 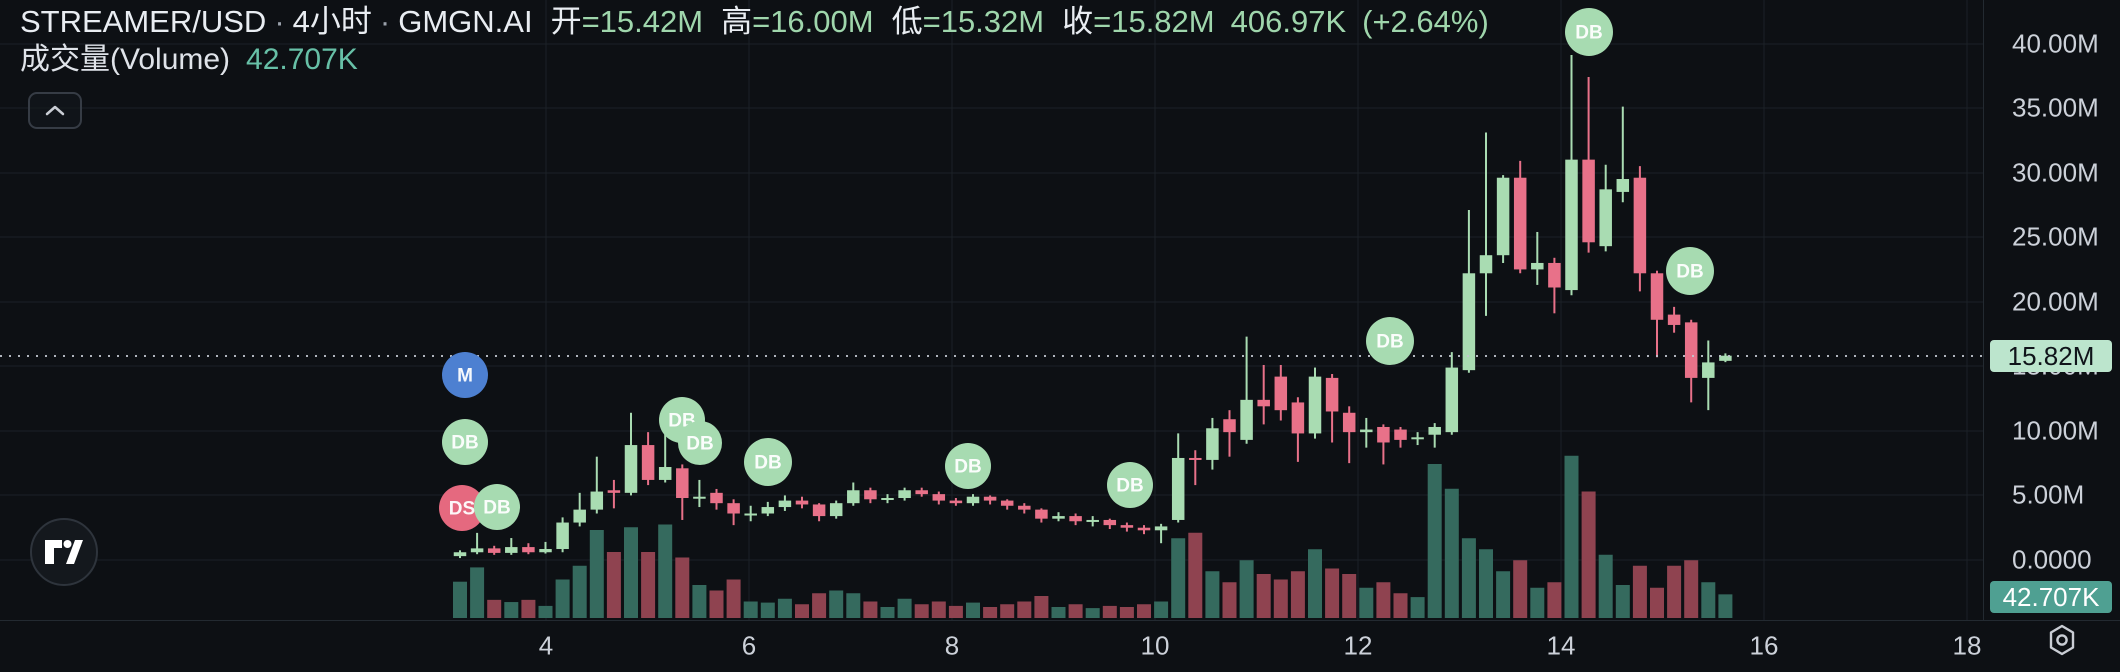 What do you see at coordinates (2052, 559) in the screenshot?
I see `price-tick-label: 0.0000` at bounding box center [2052, 559].